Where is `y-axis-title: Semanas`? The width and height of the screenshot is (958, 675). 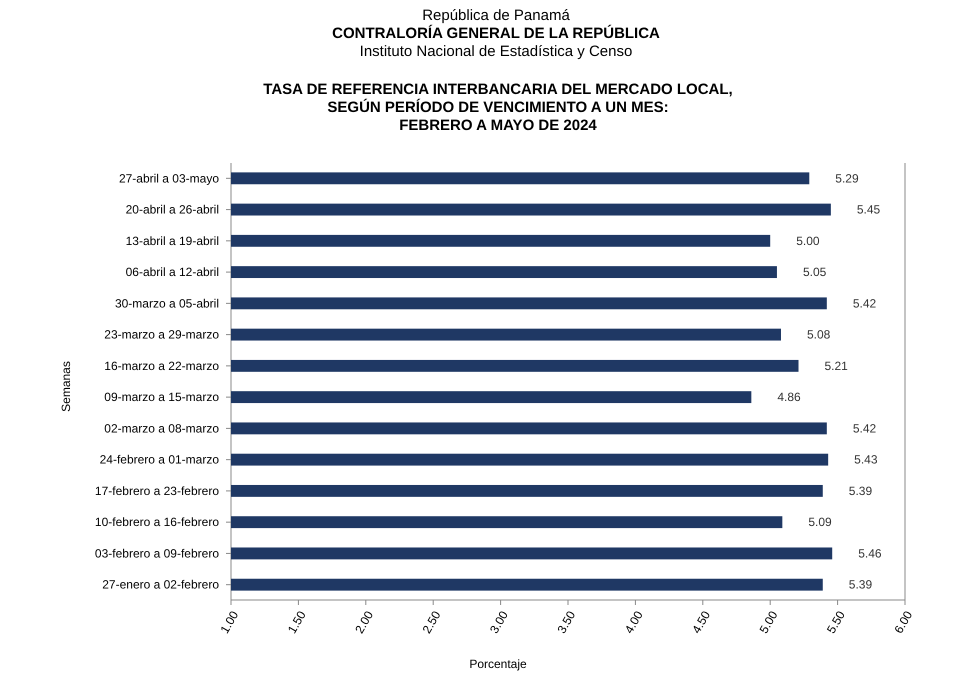
y-axis-title: Semanas is located at coordinates (66, 386).